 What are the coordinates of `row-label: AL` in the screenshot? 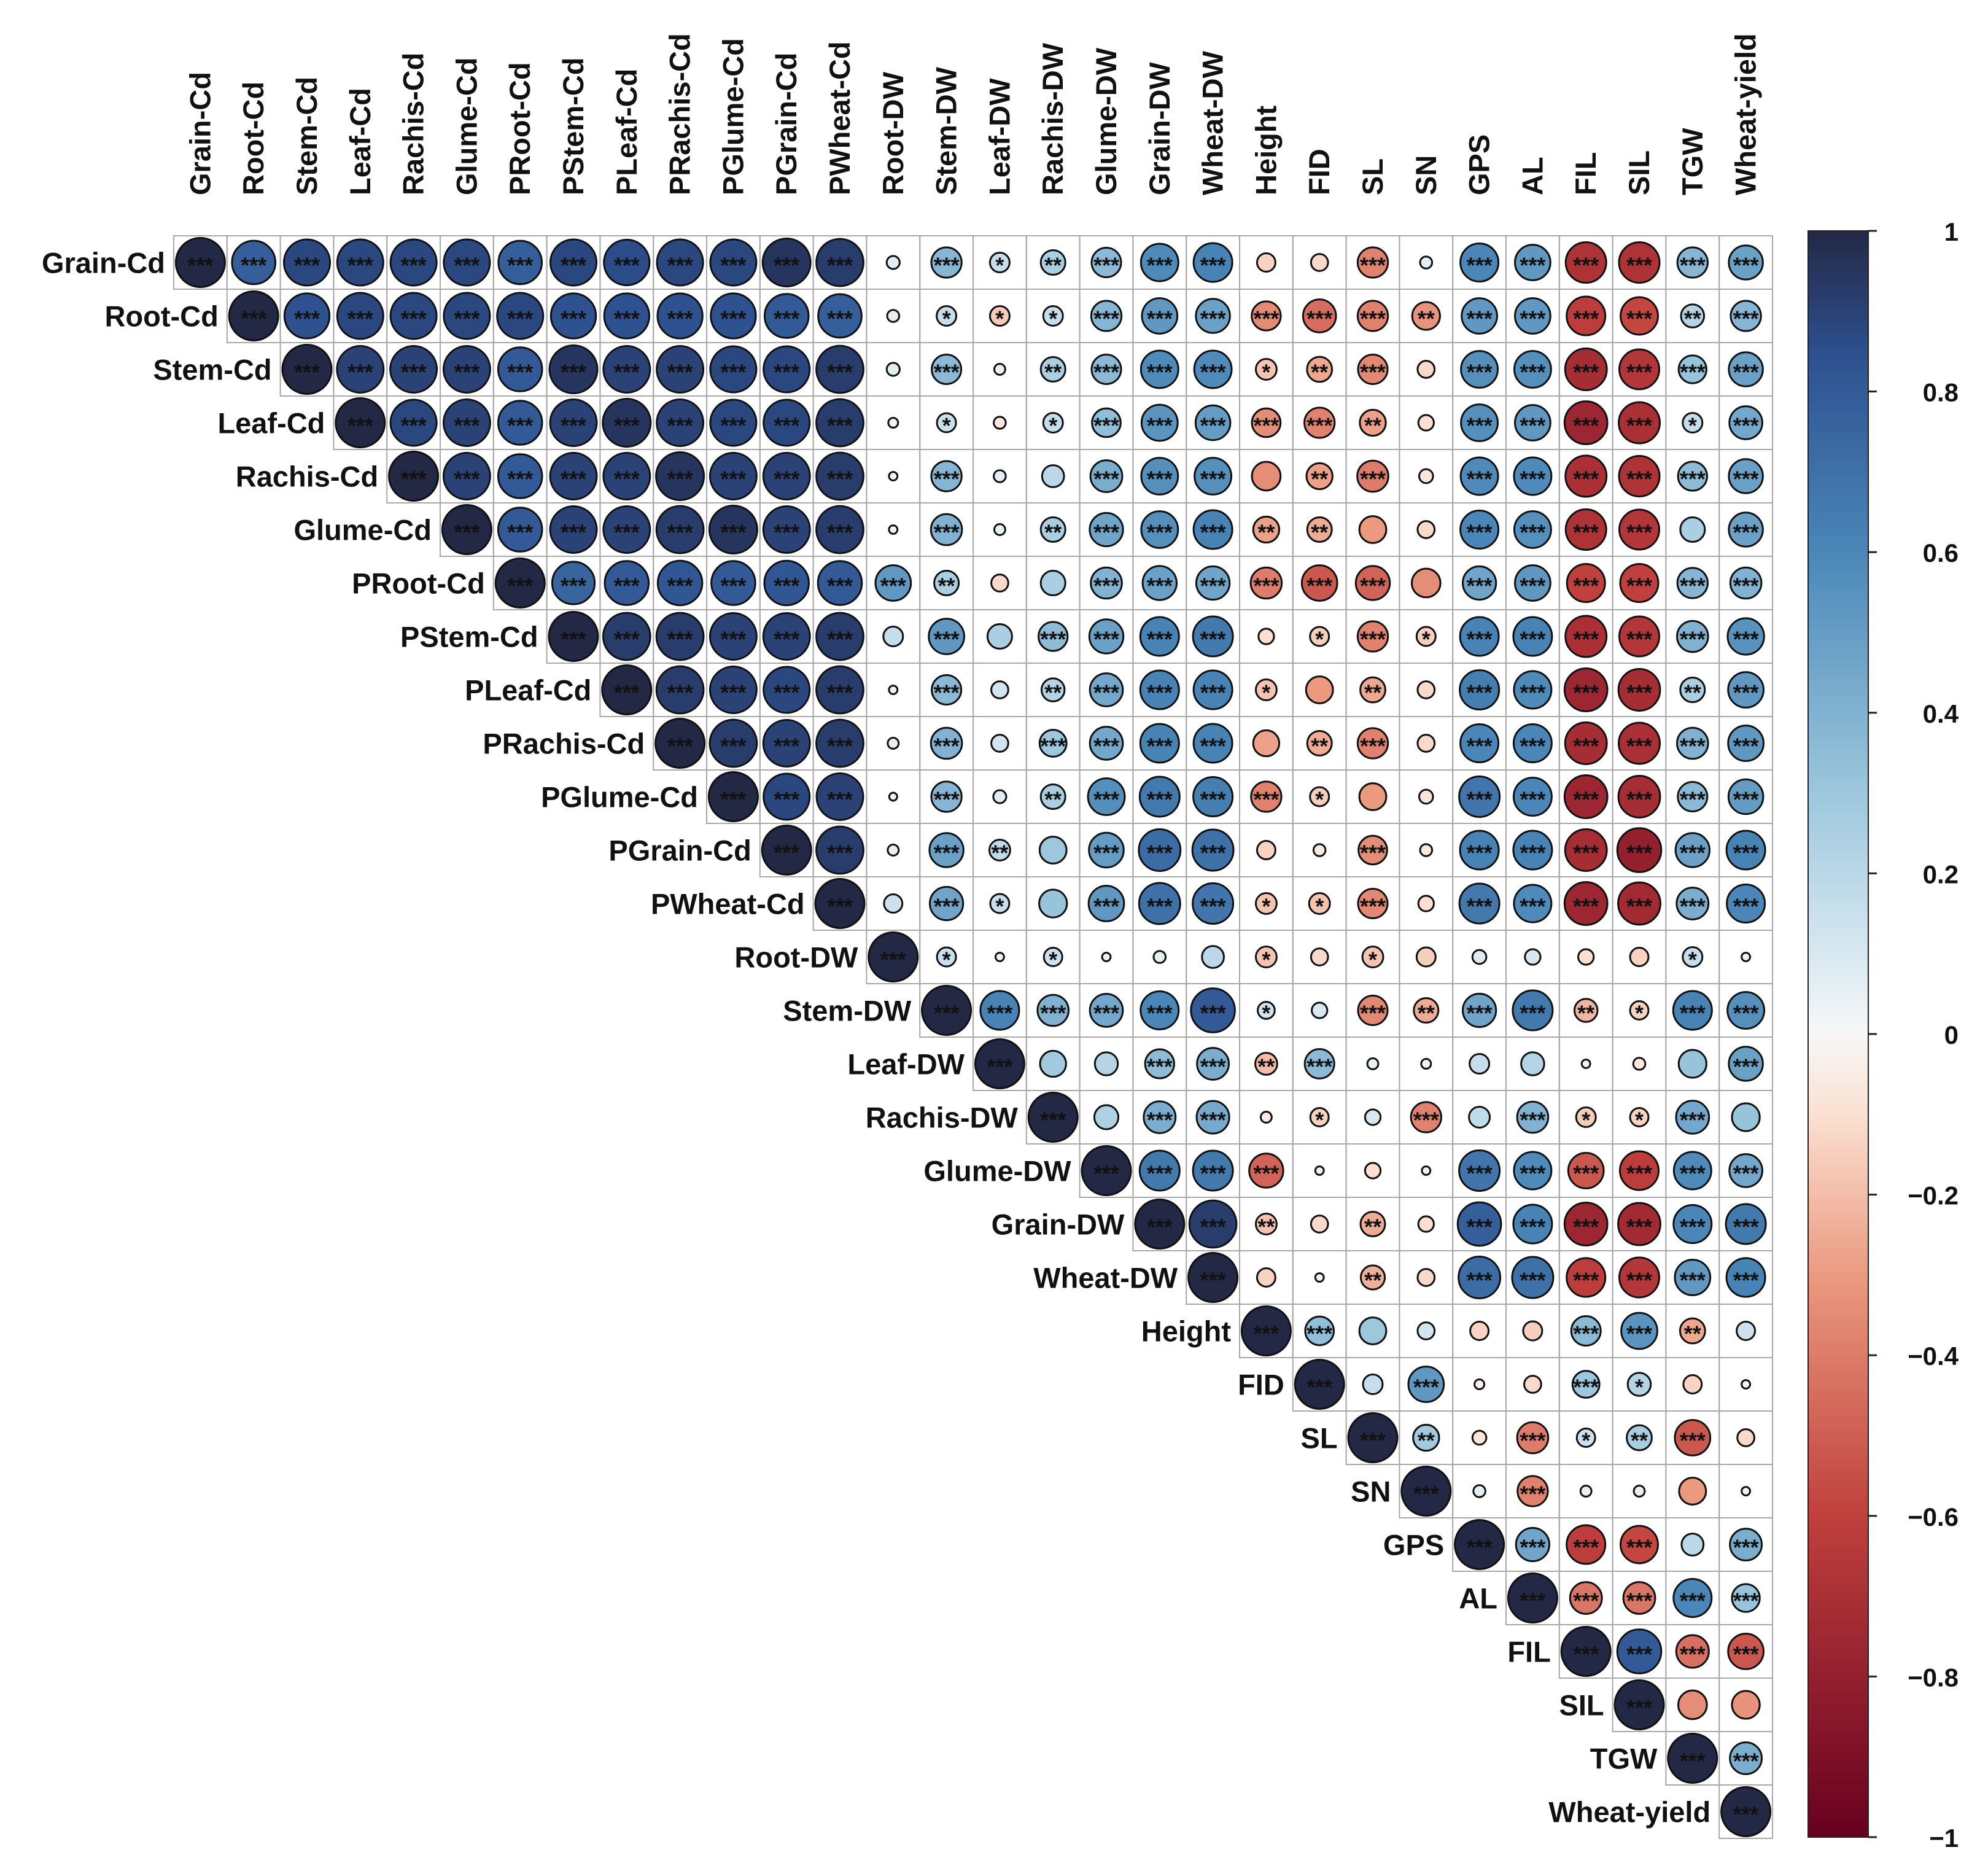 It's located at (1478, 1598).